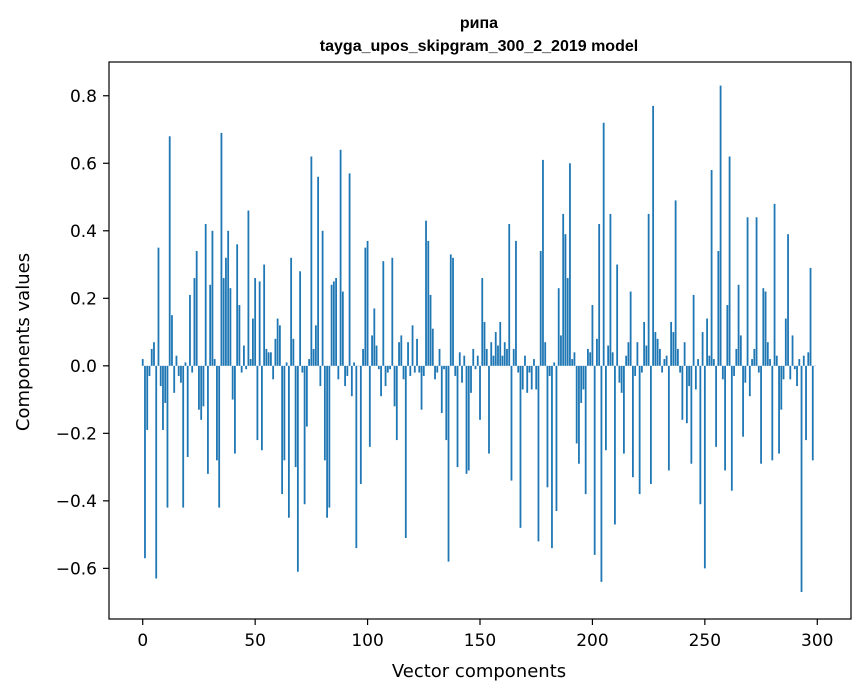 This screenshot has width=867, height=696. Describe the element at coordinates (142, 641) in the screenshot. I see `x-tick-label: 0` at that location.